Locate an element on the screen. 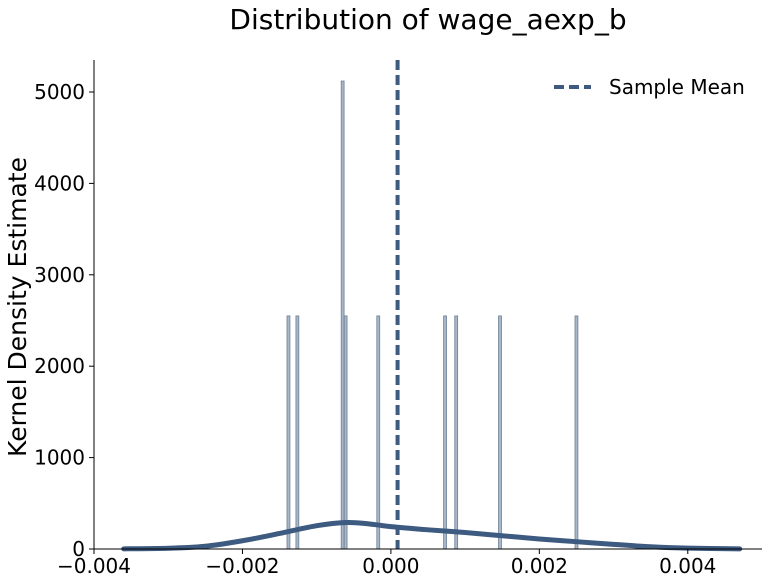 This screenshot has width=770, height=582. kde-layer is located at coordinates (432, 535).